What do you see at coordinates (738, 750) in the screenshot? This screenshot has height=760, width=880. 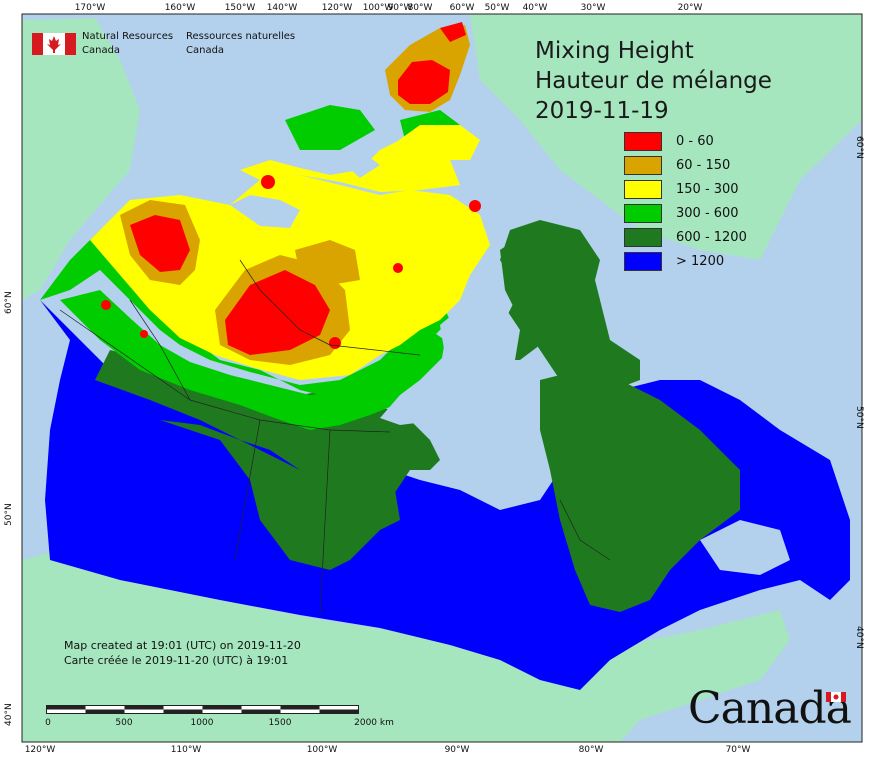 I see `graticule-label: 70°W` at bounding box center [738, 750].